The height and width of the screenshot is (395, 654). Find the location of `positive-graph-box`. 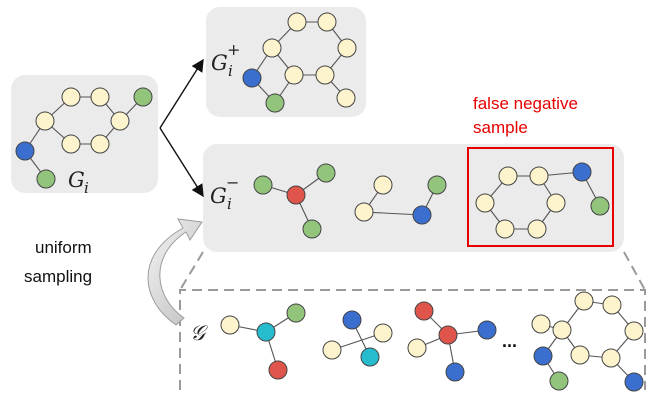

positive-graph-box is located at coordinates (286, 62).